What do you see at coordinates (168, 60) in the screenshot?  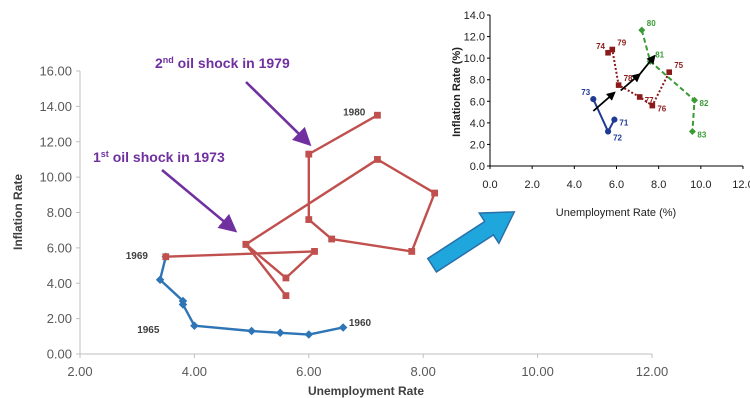 I see `annotation-ordinal-suffix: nd` at bounding box center [168, 60].